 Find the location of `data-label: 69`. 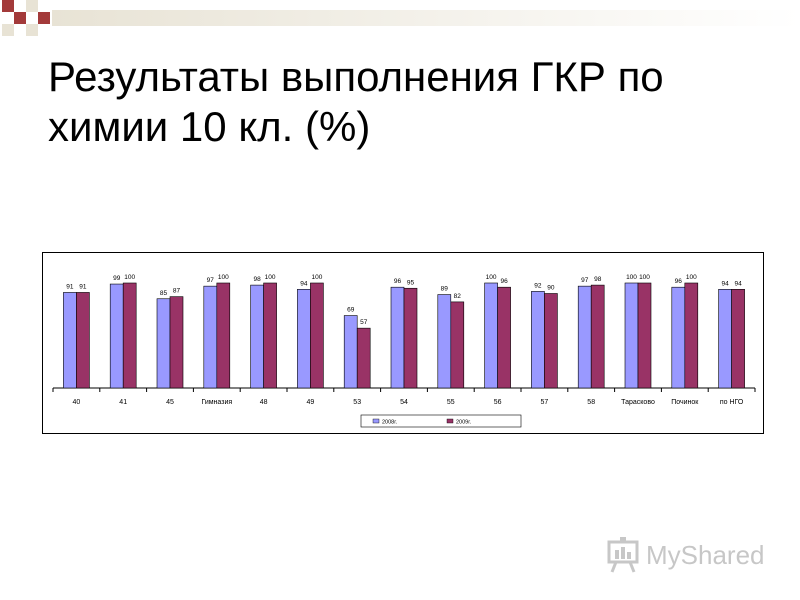

data-label: 69 is located at coordinates (351, 310).